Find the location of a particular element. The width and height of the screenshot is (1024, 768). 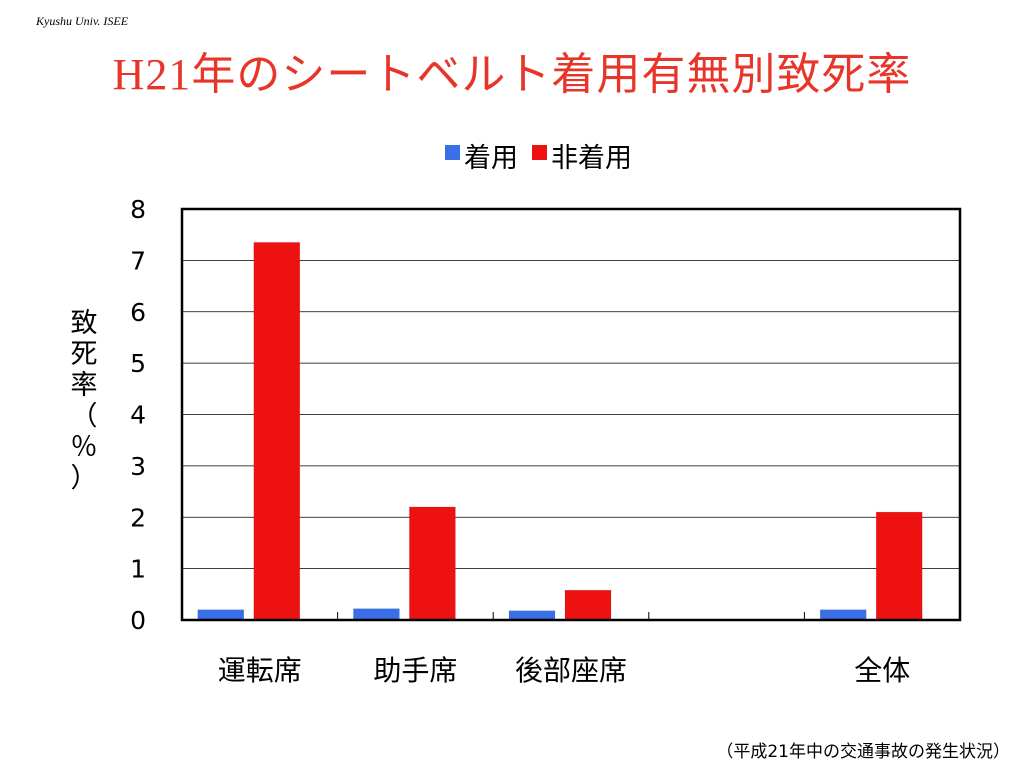

y-tick-label: 4 is located at coordinates (138, 415).